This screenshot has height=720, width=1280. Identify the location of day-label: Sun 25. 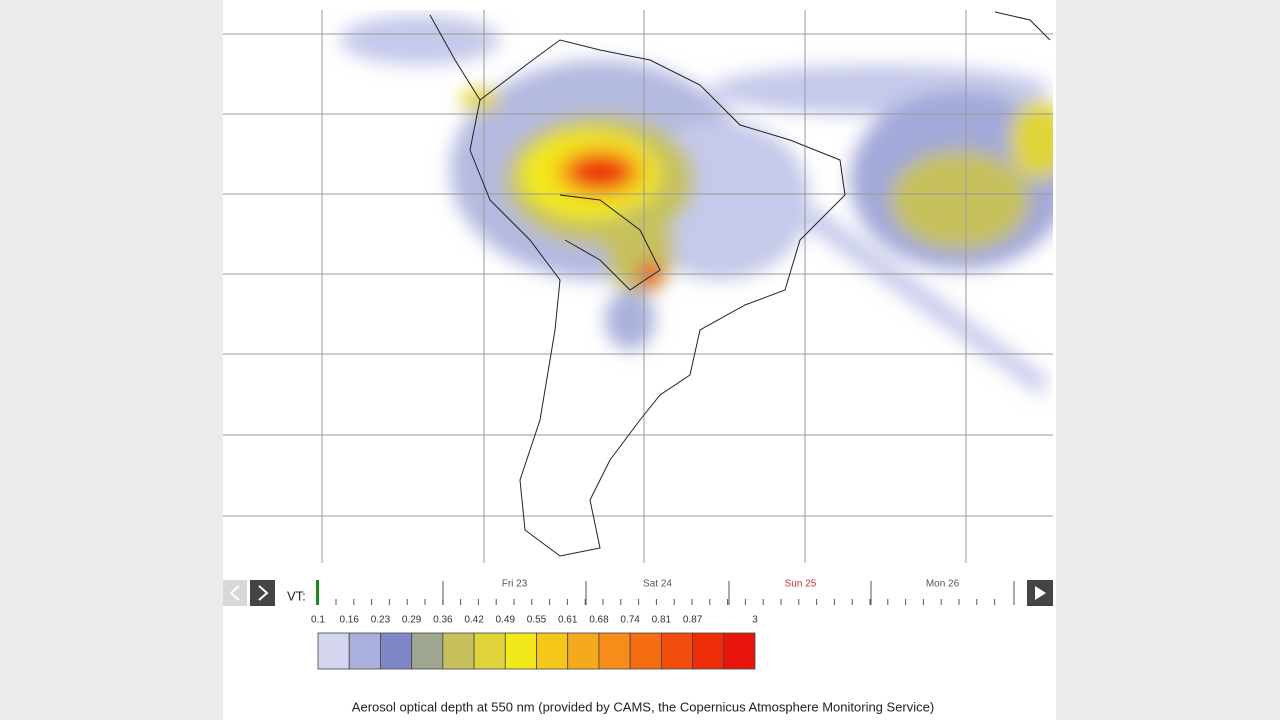
(801, 584).